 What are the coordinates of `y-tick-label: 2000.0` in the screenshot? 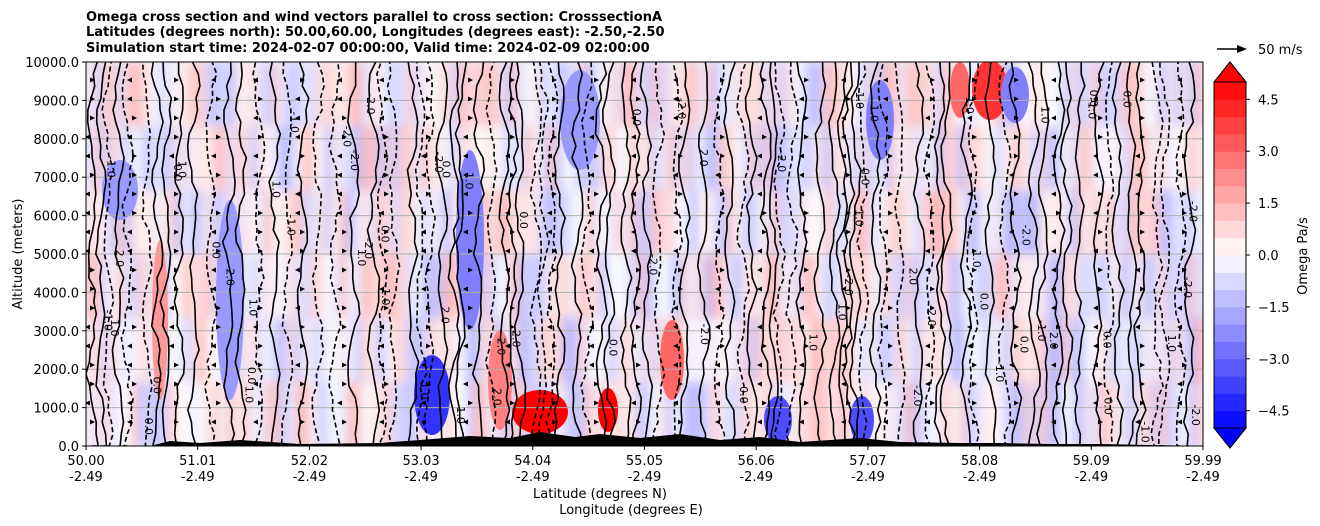 It's located at (57, 370).